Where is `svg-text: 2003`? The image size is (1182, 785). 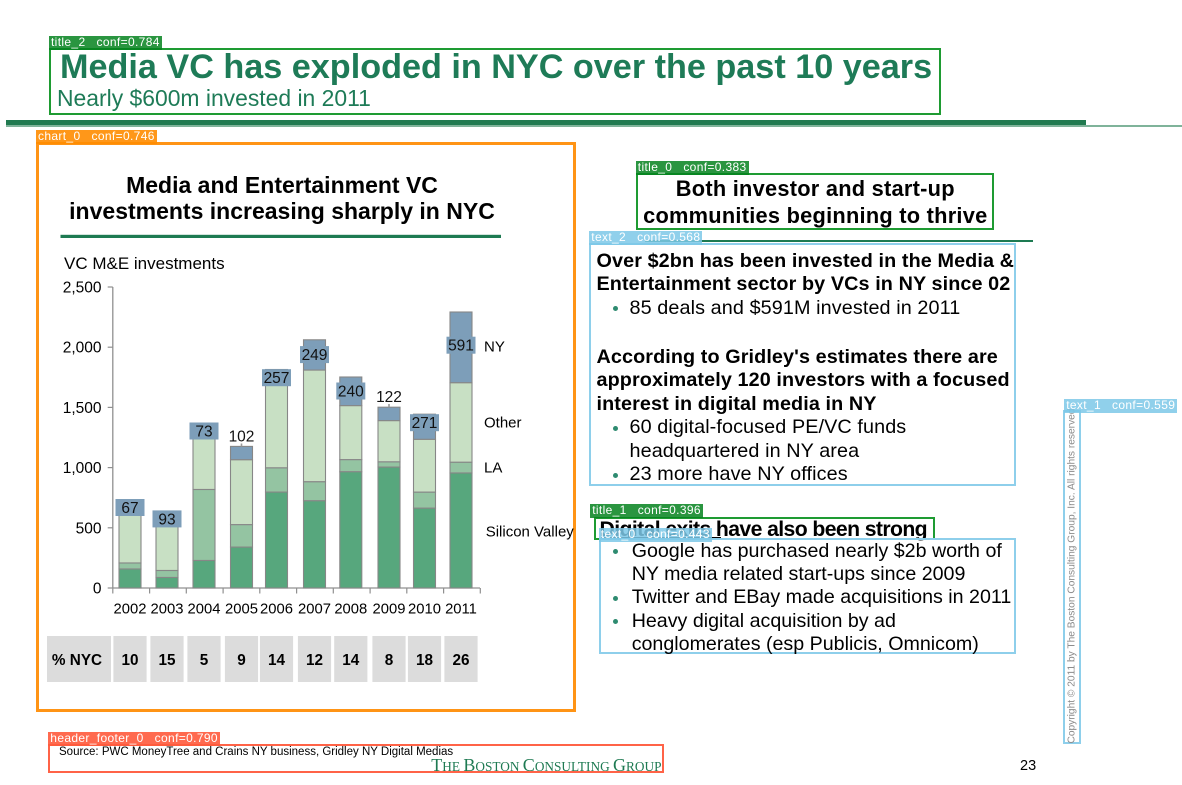 svg-text: 2003 is located at coordinates (167, 609).